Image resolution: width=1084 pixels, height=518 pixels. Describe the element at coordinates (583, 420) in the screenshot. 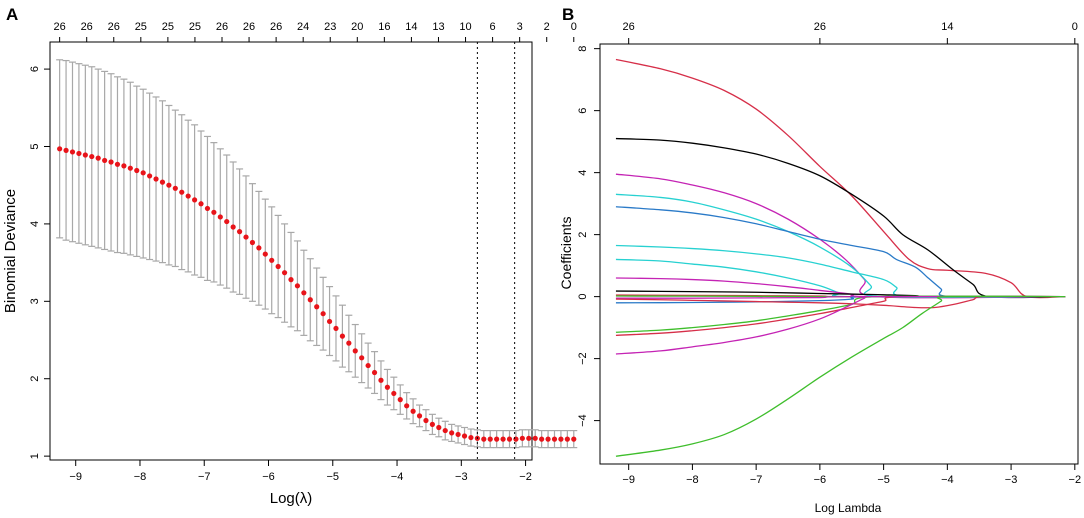

I see `y-tick-label: −4` at that location.